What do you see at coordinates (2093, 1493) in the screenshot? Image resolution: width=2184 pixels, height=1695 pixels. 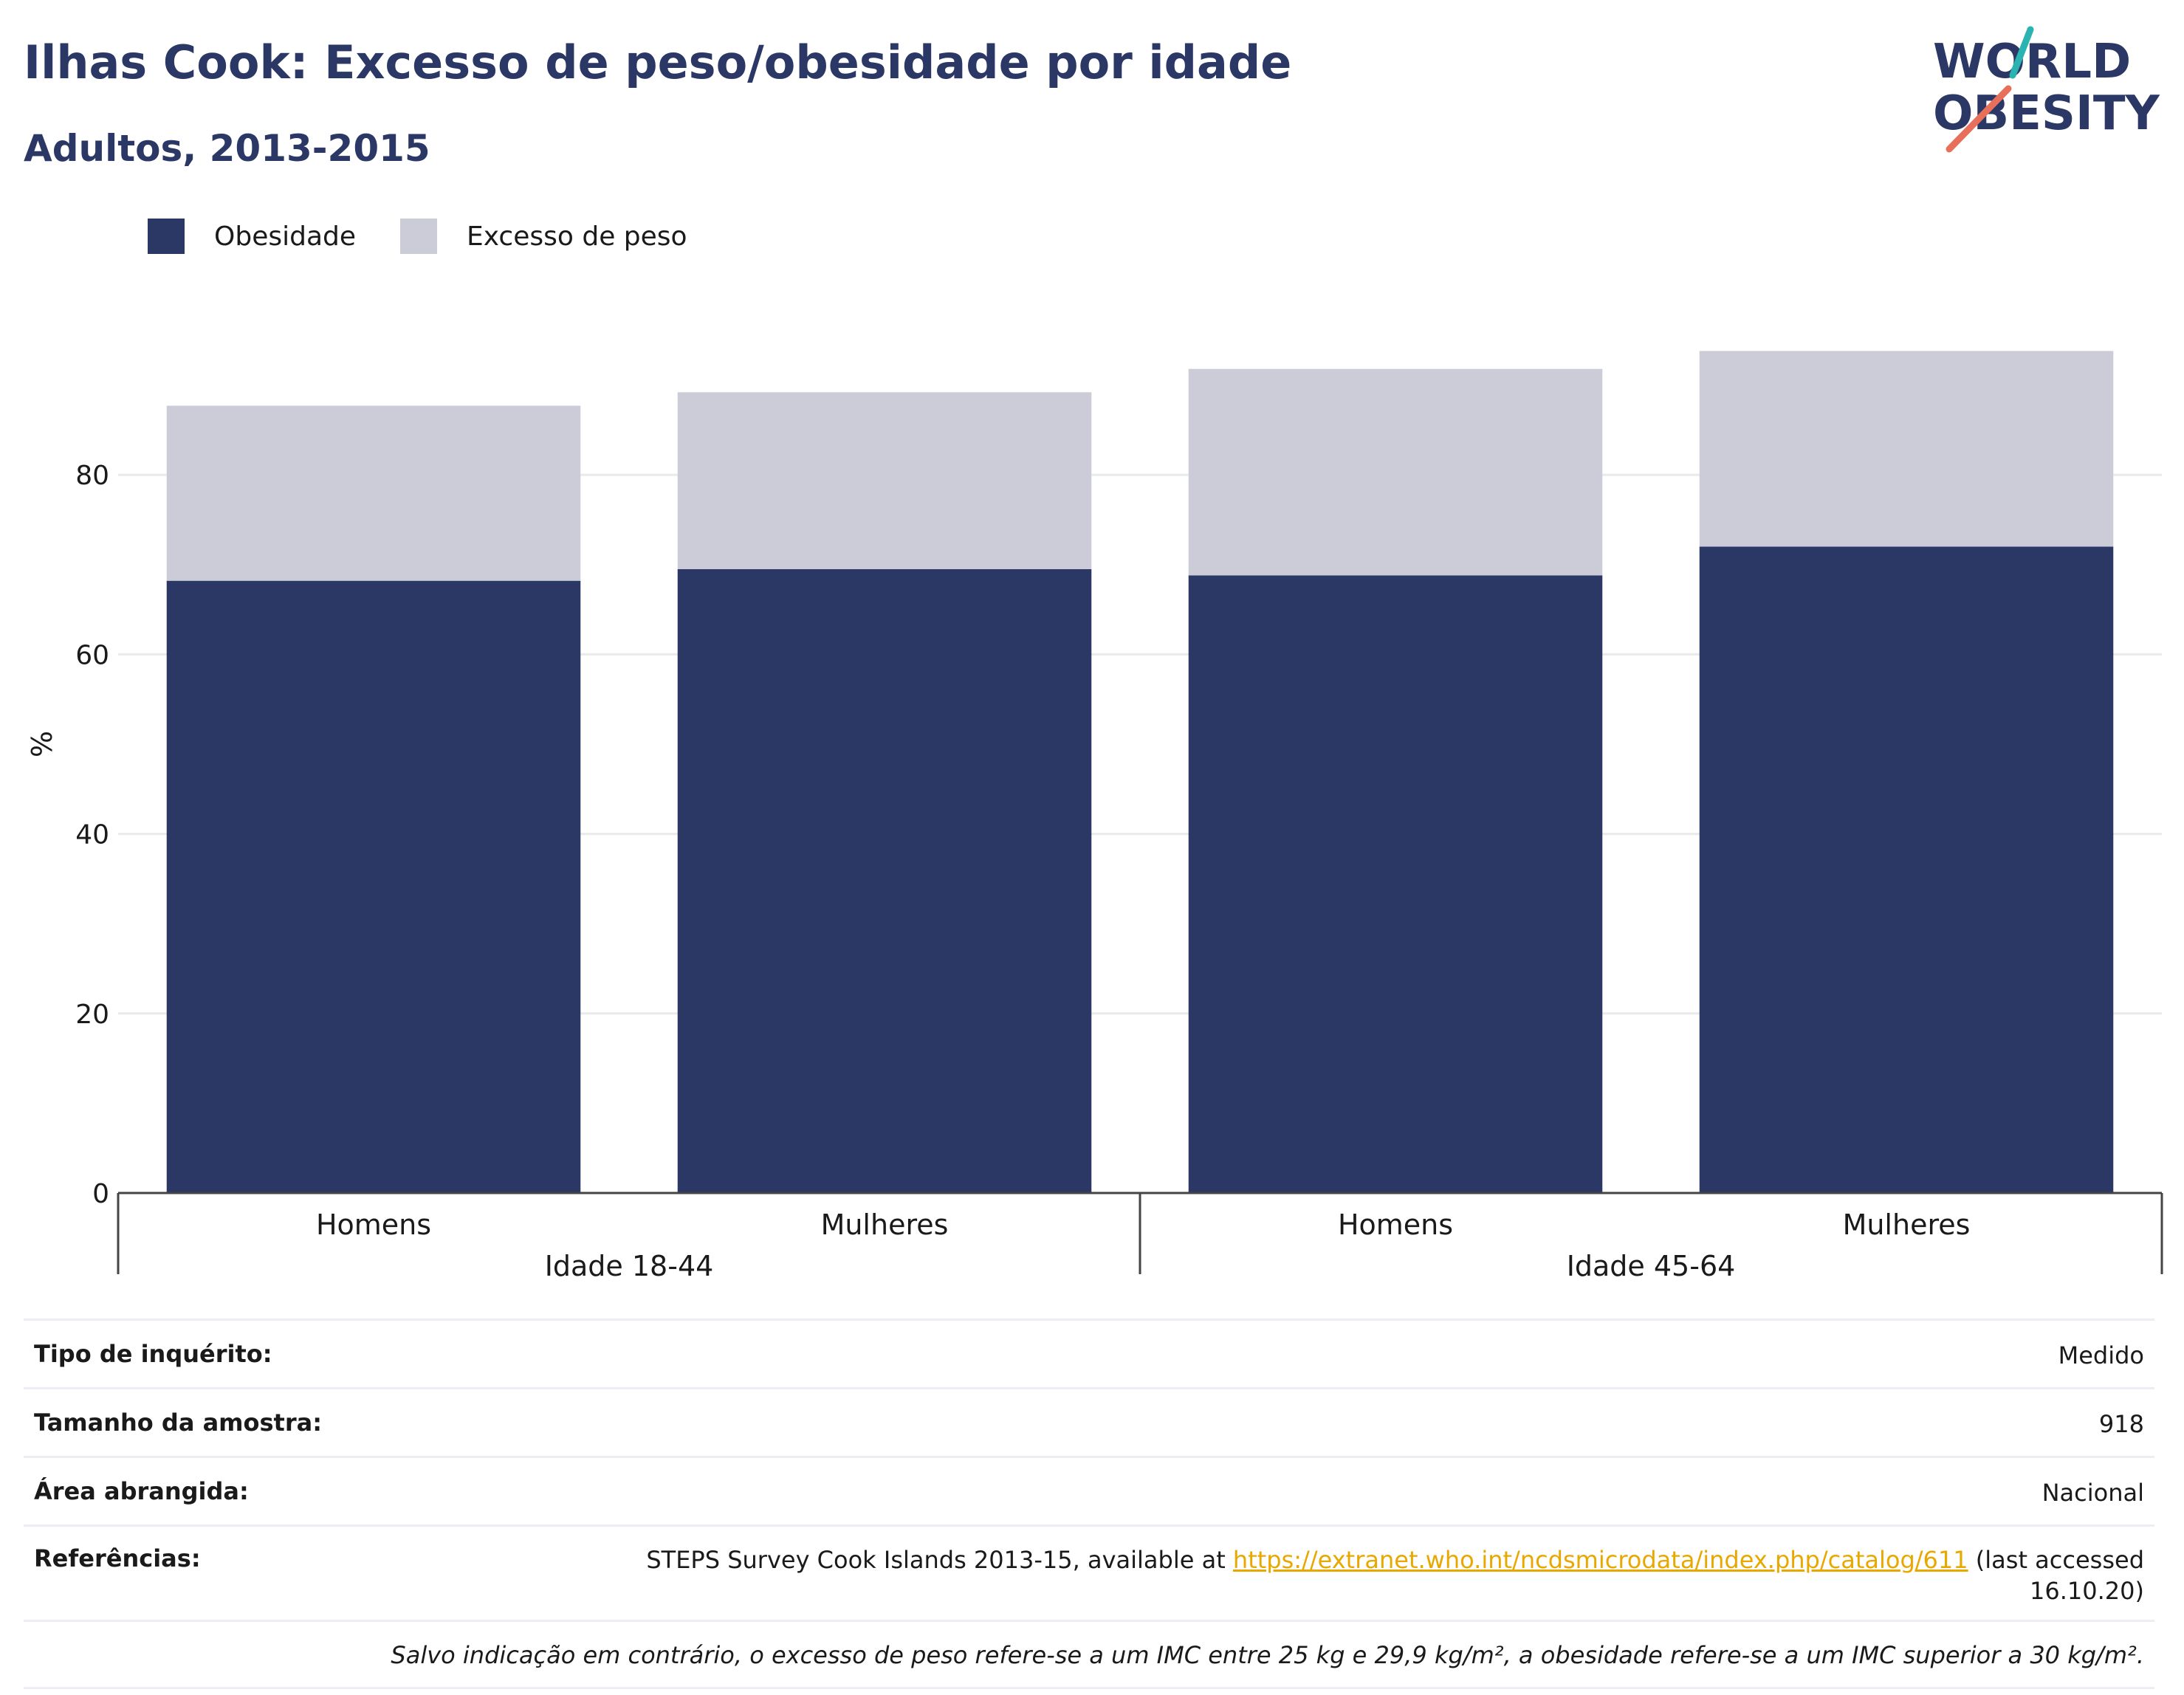 I see `info-value: Nacional` at bounding box center [2093, 1493].